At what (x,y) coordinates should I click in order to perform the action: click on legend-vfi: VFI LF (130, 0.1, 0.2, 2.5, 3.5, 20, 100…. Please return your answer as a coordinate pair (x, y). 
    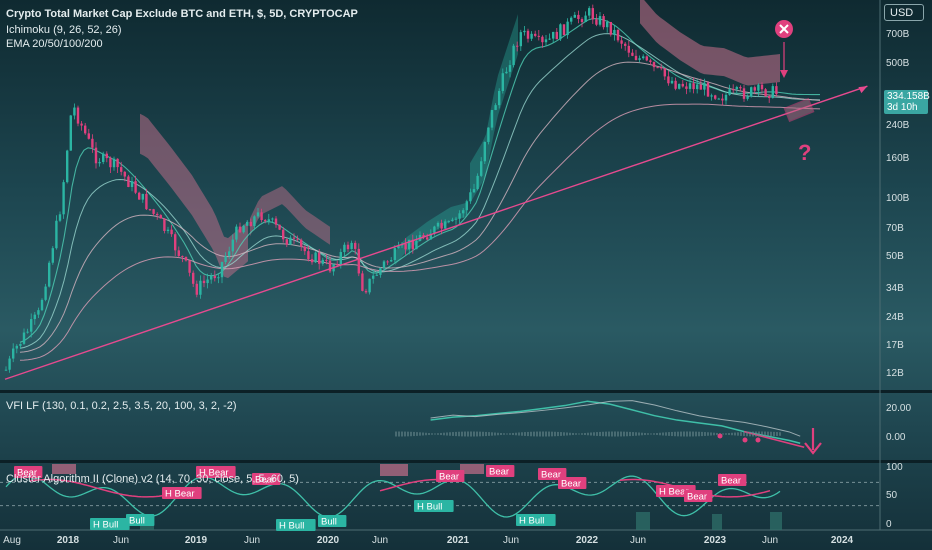
    Looking at the image, I should click on (121, 406).